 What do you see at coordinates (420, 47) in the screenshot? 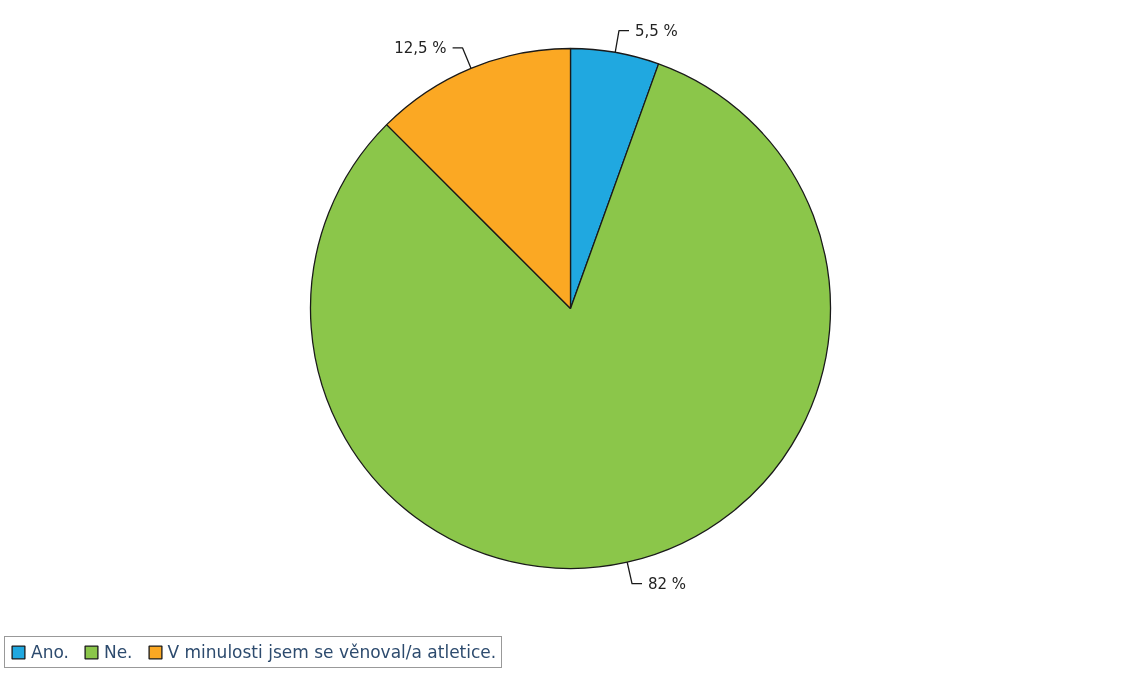
I see `data-label: 12,5 %` at bounding box center [420, 47].